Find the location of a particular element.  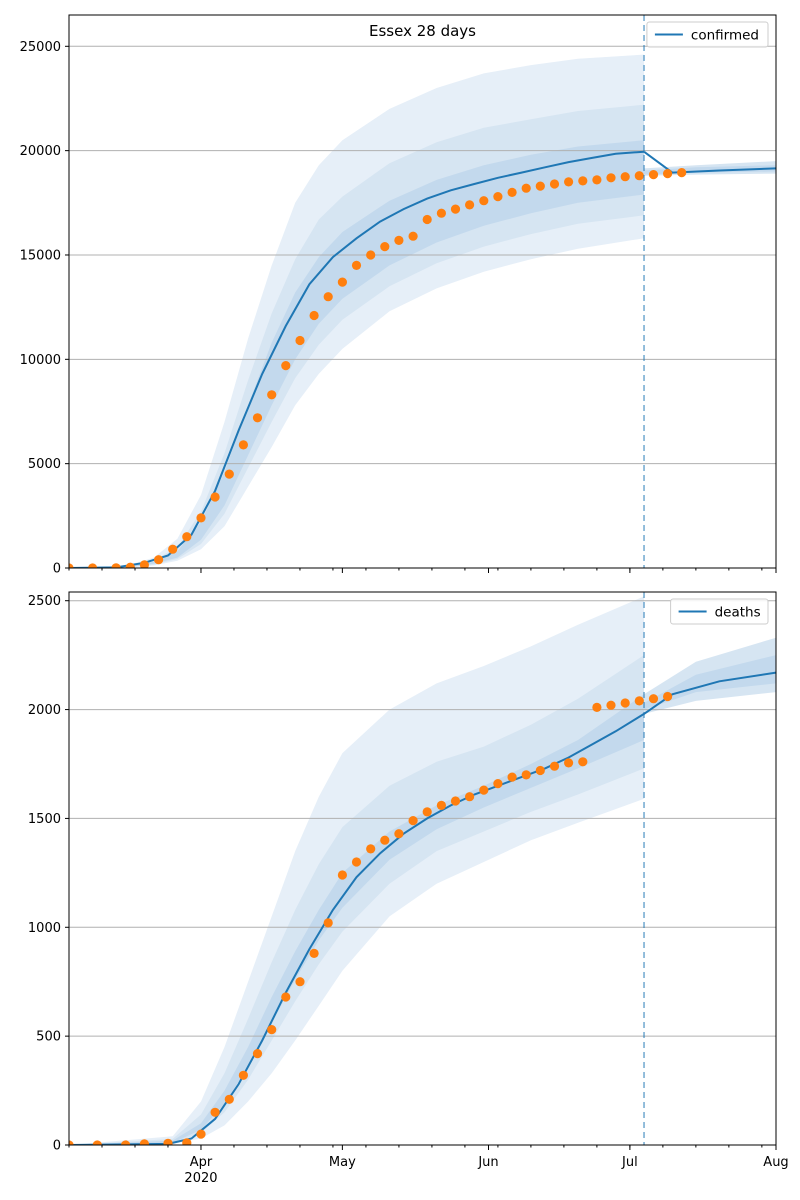

x-tick-label: Apr is located at coordinates (201, 1162).